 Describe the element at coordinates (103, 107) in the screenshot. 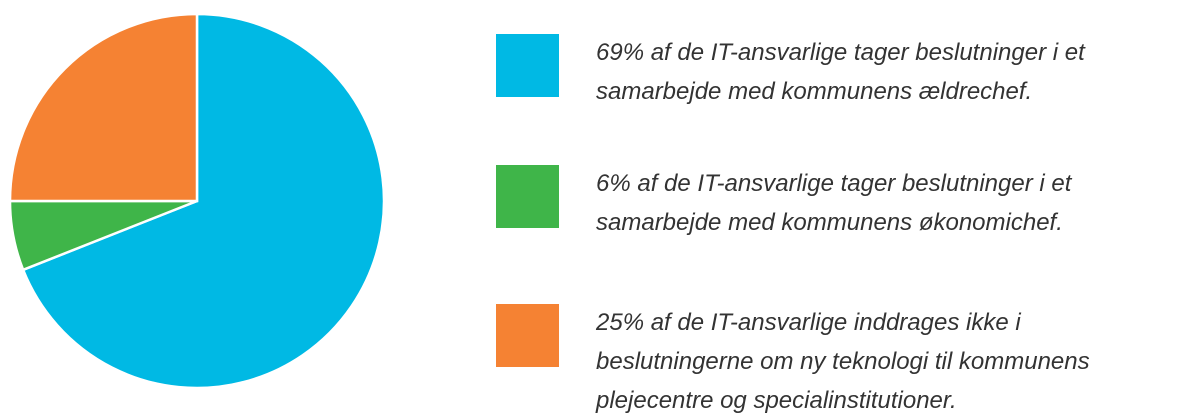

I see `pie-slice` at that location.